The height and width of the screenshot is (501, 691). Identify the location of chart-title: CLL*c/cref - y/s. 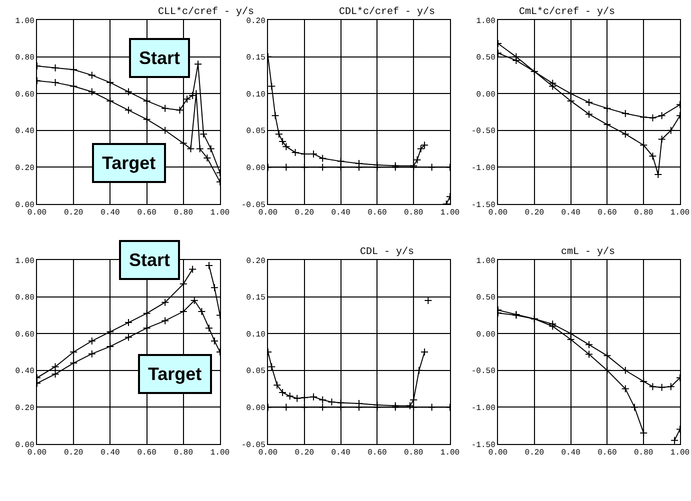
(206, 12).